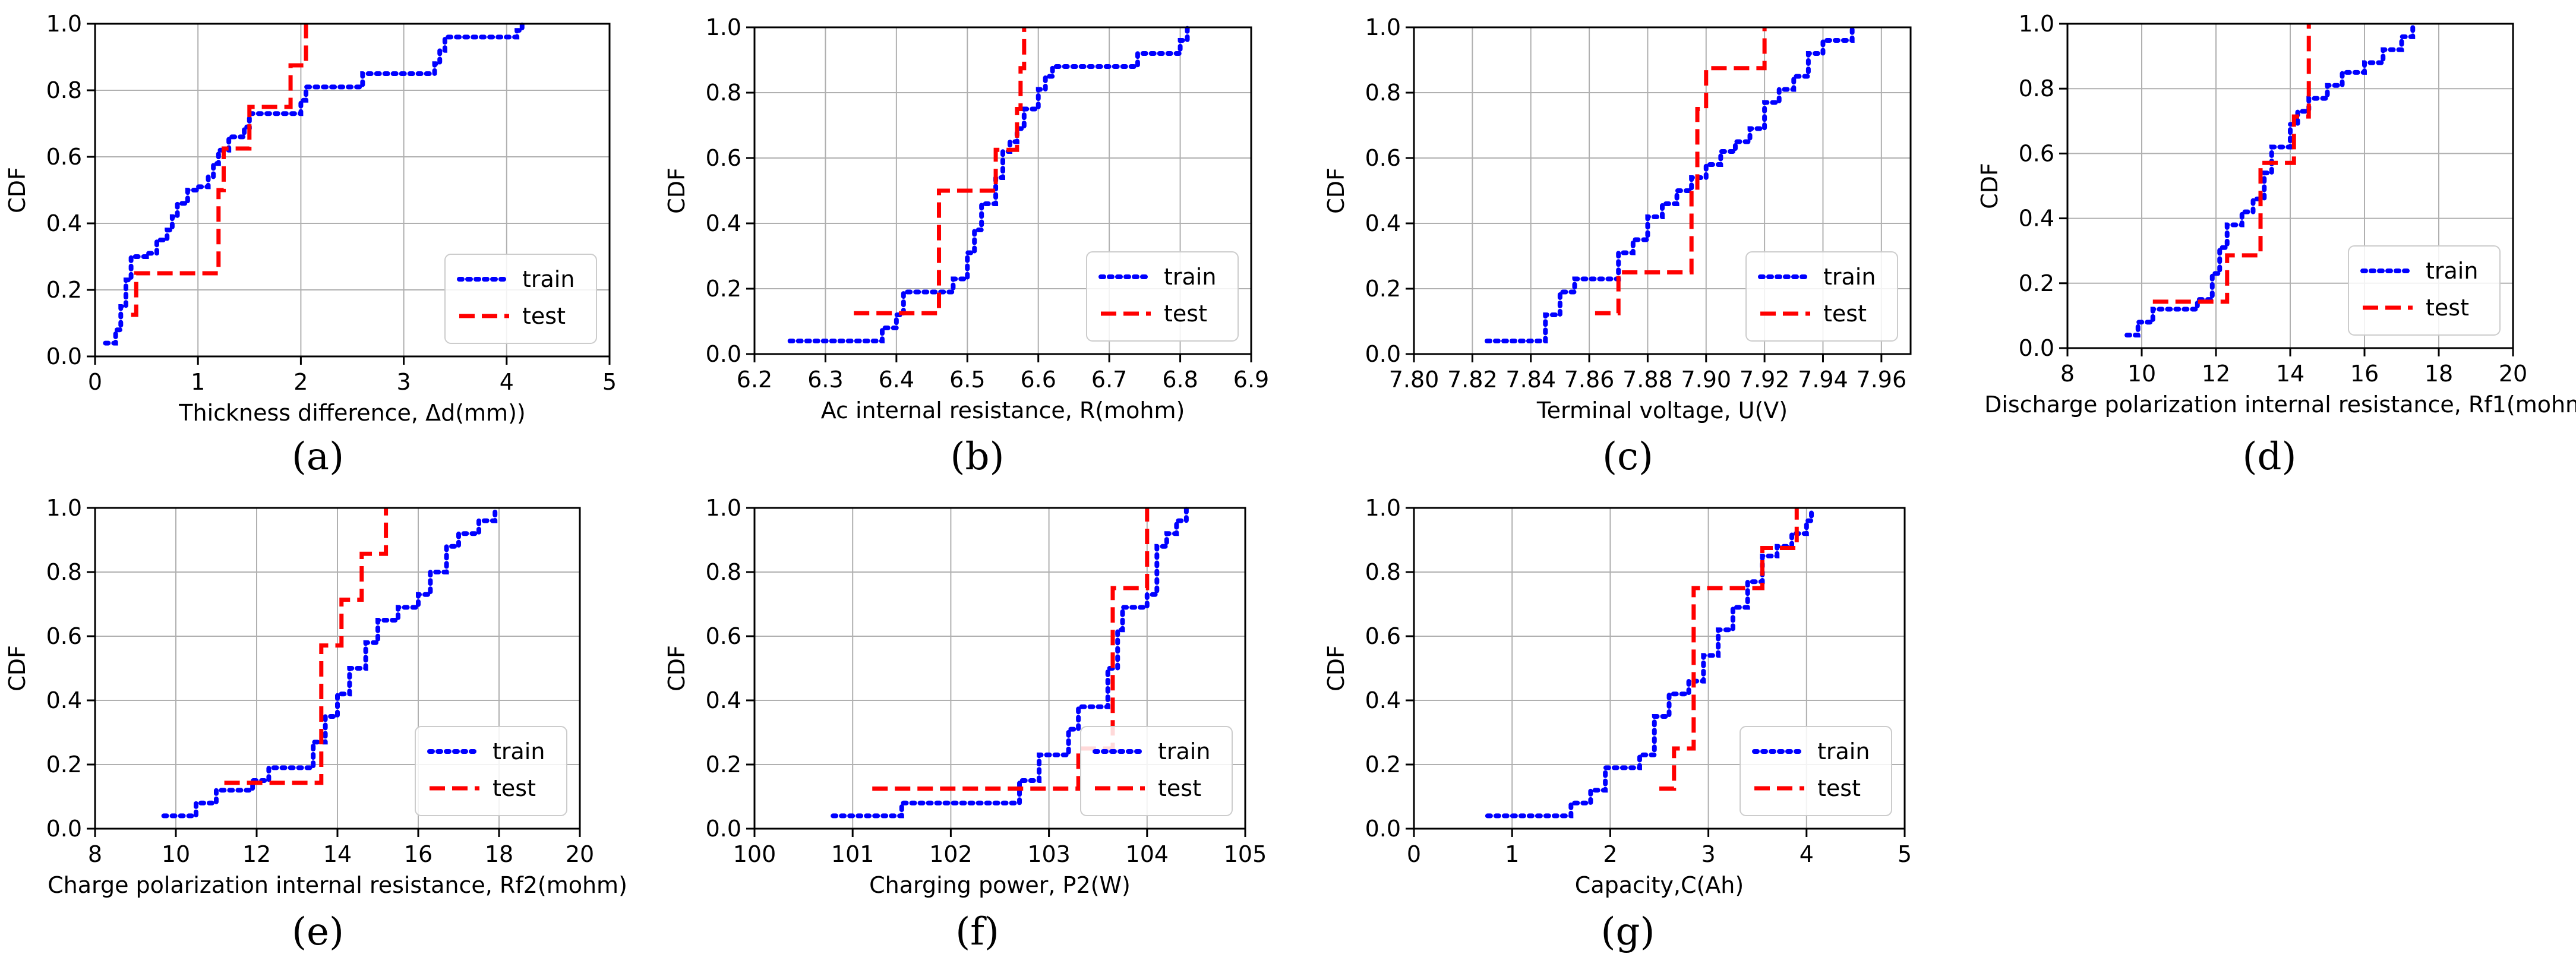  I want to click on x-tick-label: 104, so click(1147, 854).